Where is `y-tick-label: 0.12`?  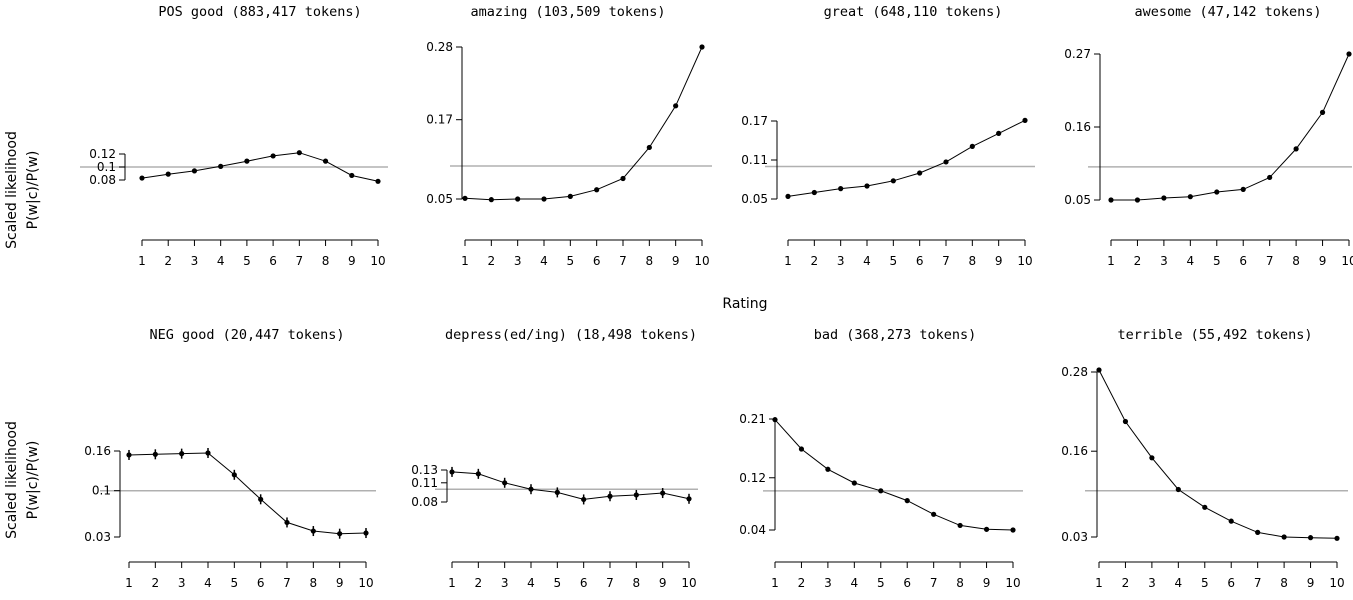
y-tick-label: 0.12 is located at coordinates (752, 478).